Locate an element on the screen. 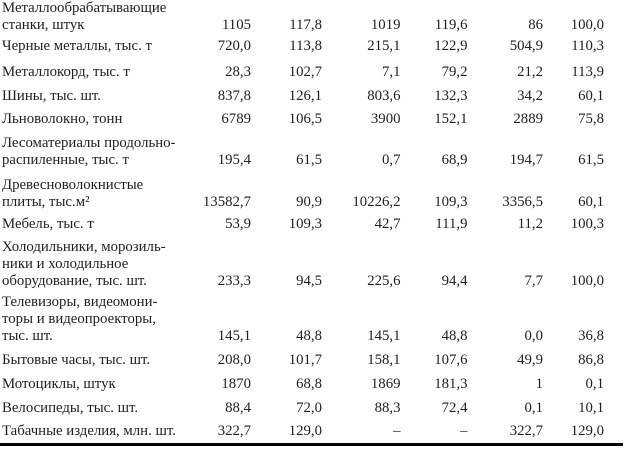 Image resolution: width=635 pixels, height=452 pixels. value-cell: 88,3 is located at coordinates (387, 407).